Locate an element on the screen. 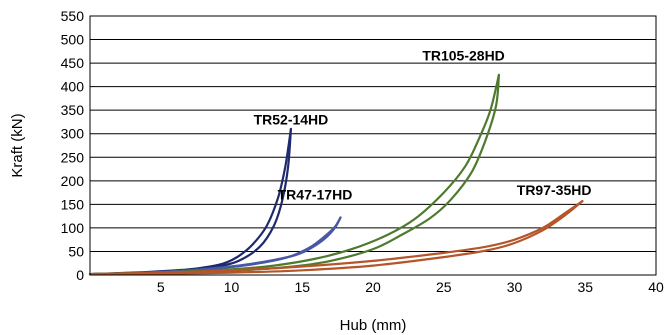 This screenshot has height=335, width=666. x-tick-label: 25 is located at coordinates (444, 287).